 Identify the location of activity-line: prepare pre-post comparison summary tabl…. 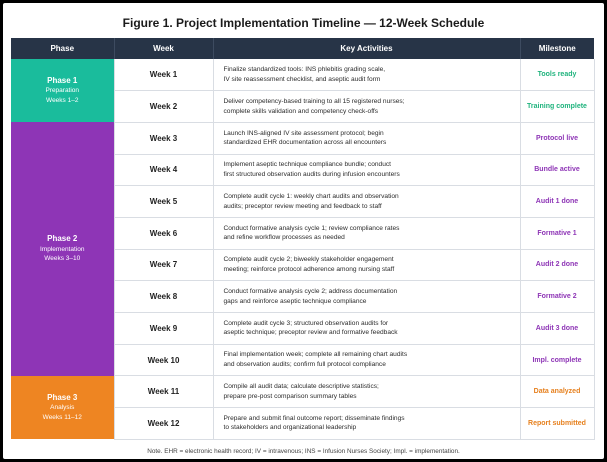
(290, 396).